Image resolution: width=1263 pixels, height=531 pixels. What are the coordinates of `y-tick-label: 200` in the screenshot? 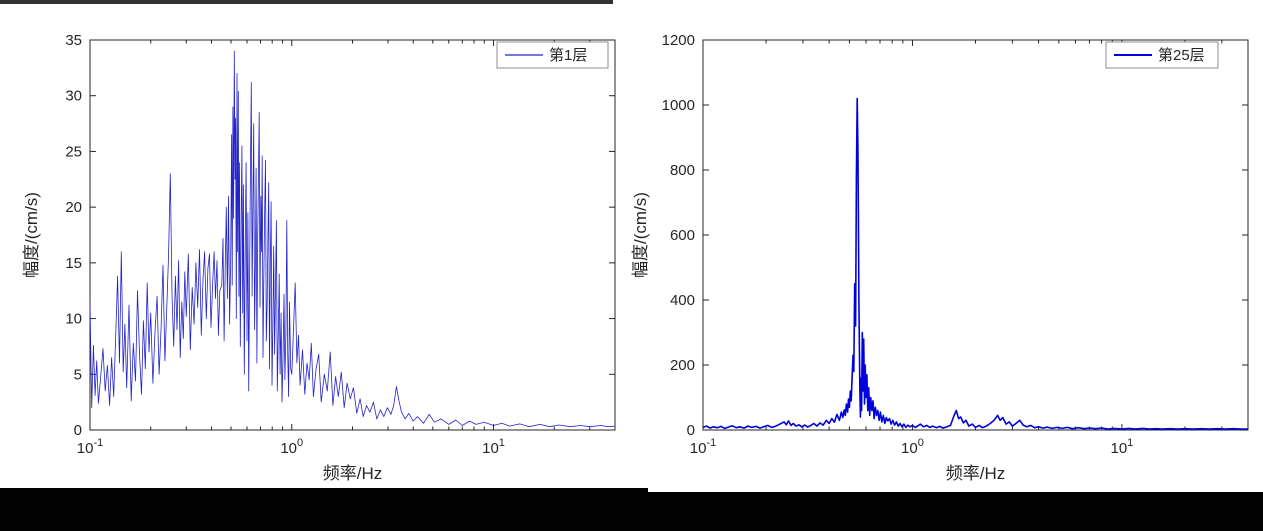 It's located at (682, 365).